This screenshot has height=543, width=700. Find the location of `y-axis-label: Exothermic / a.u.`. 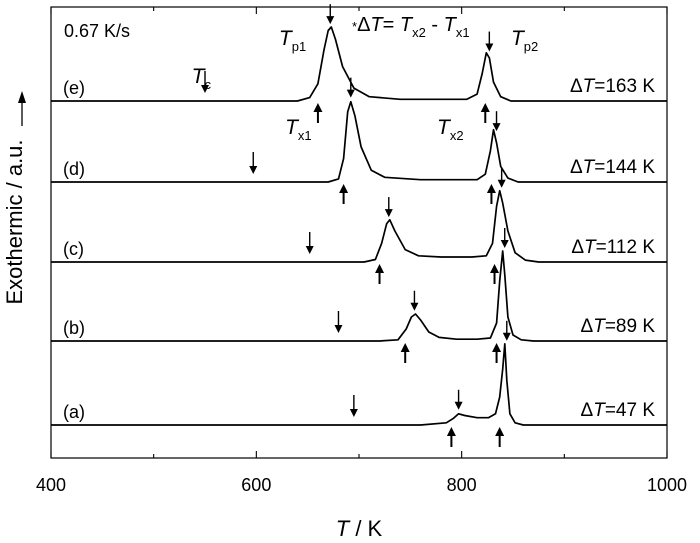

y-axis-label: Exothermic / a.u. is located at coordinates (14, 221).